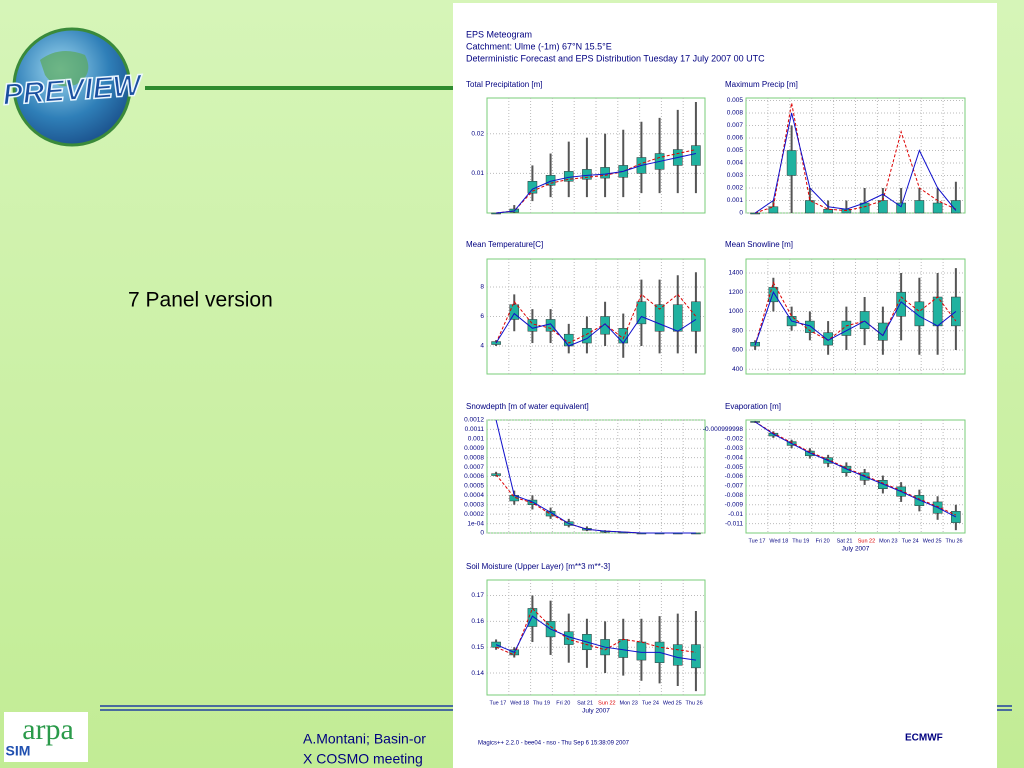 The height and width of the screenshot is (768, 1024). Describe the element at coordinates (734, 523) in the screenshot. I see `y-tick-label: -0.011` at that location.